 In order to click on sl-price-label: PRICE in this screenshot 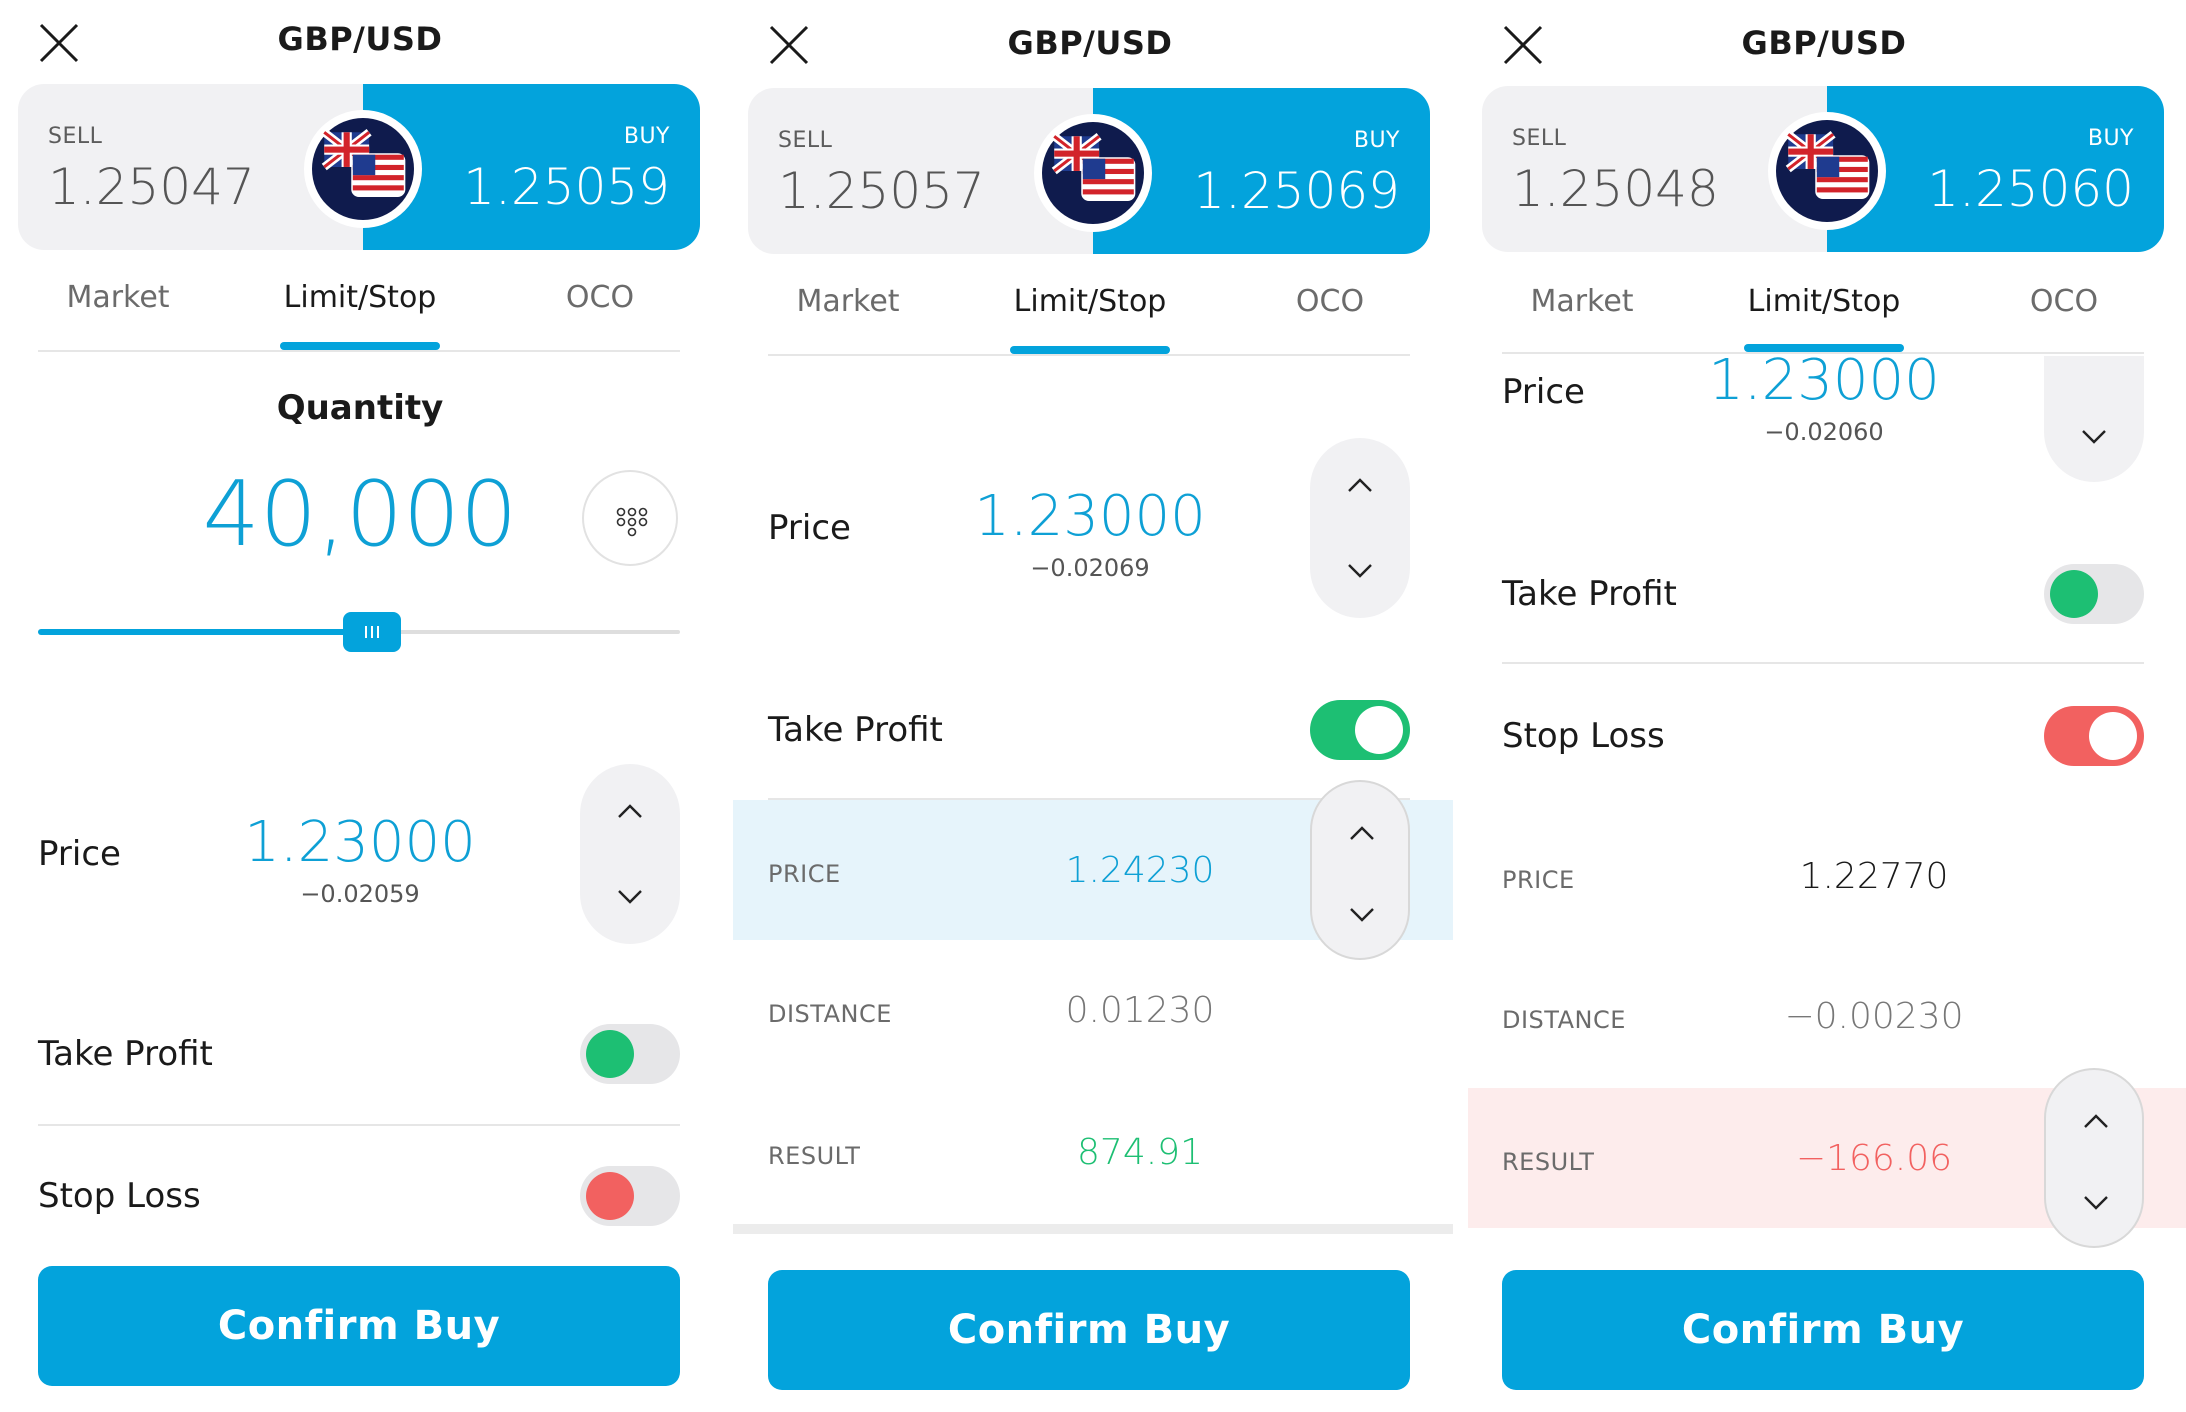, I will do `click(1538, 880)`.